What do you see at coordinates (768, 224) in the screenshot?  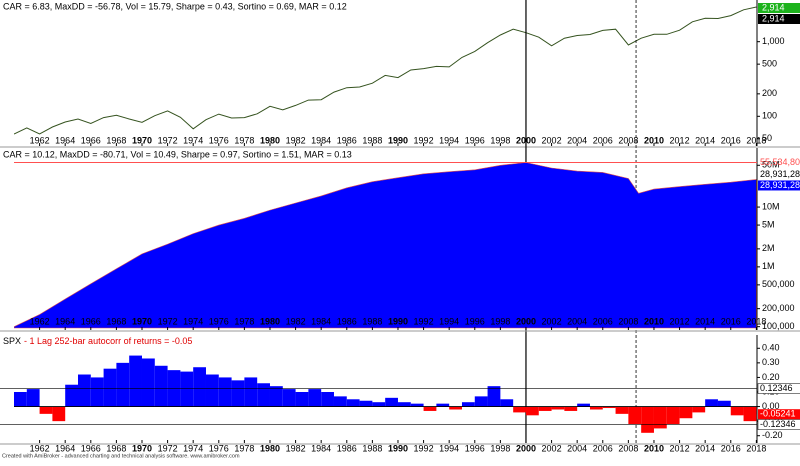 I see `y-tick-label: 5M` at bounding box center [768, 224].